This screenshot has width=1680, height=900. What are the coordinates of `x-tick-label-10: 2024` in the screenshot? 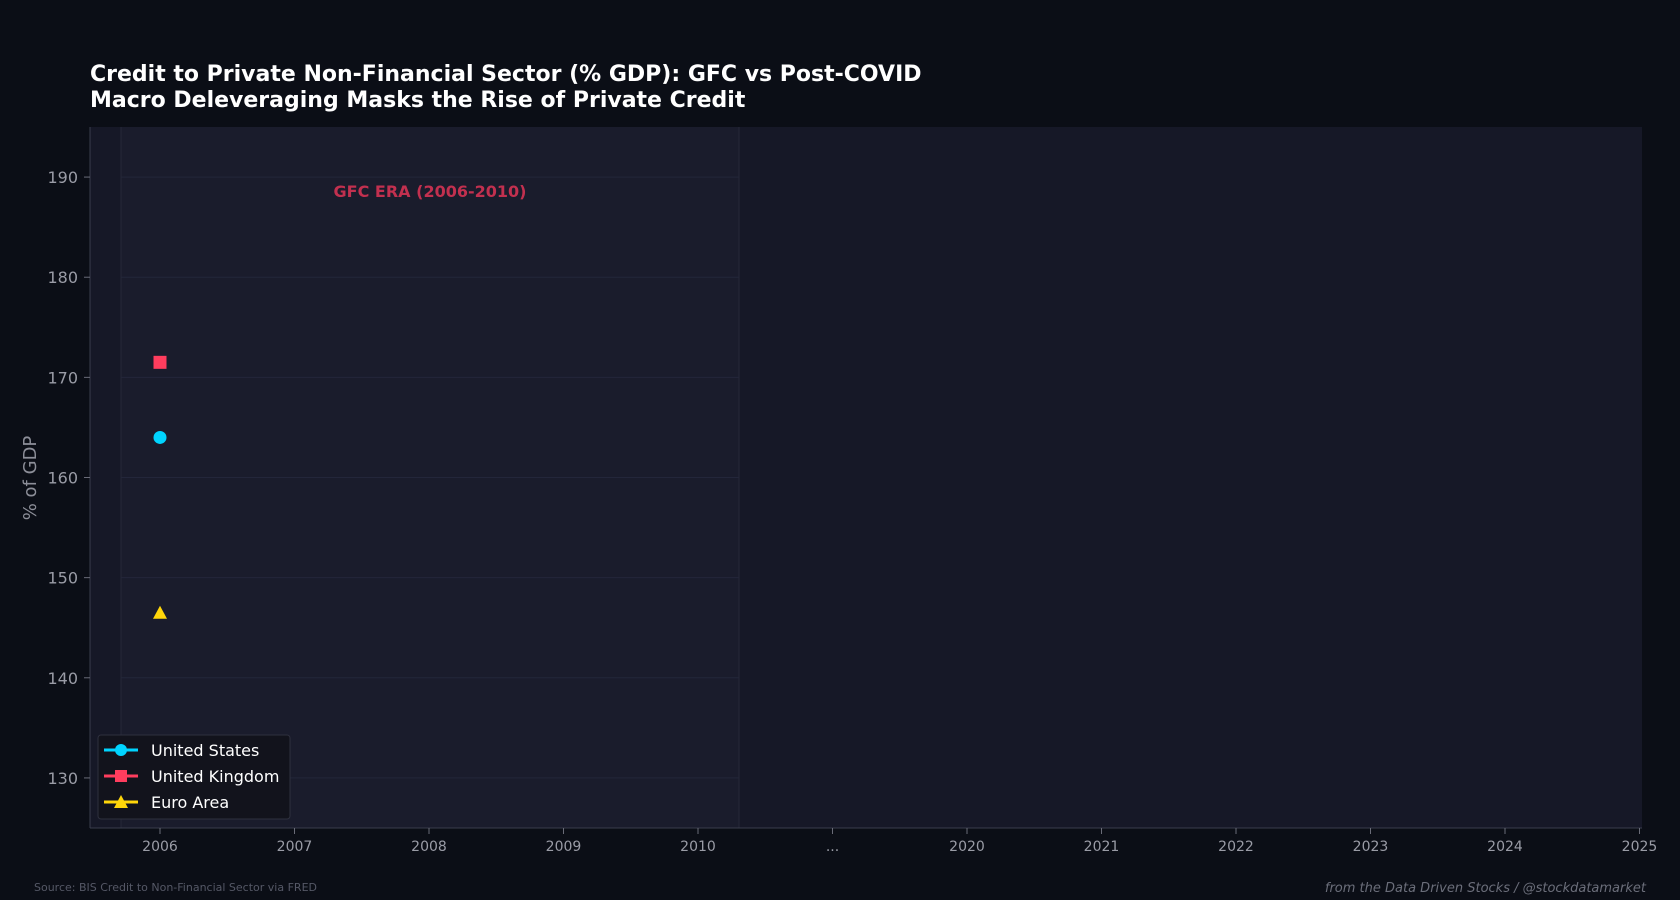 It's located at (1505, 847).